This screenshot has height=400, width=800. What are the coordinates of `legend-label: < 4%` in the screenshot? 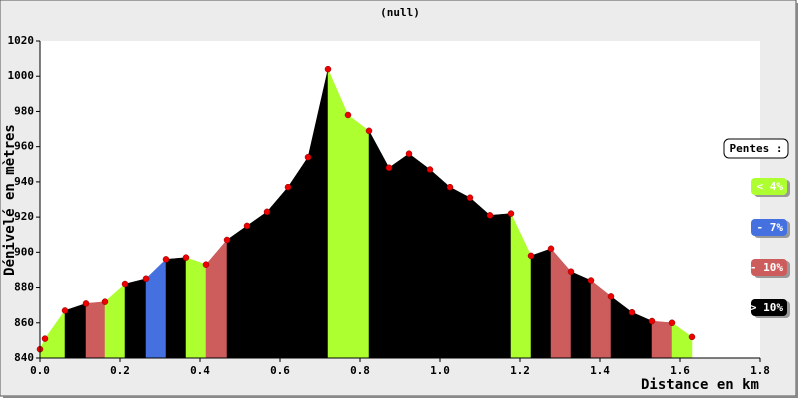 It's located at (770, 186).